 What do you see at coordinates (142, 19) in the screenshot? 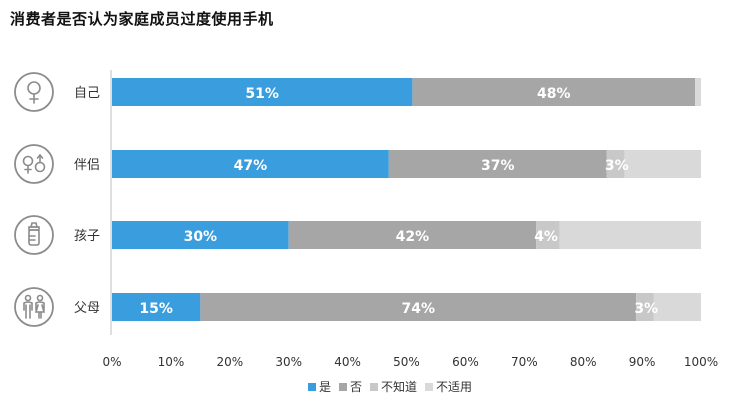
I see `chart-title: 消费者是否认为家庭成员过度使用手机` at bounding box center [142, 19].